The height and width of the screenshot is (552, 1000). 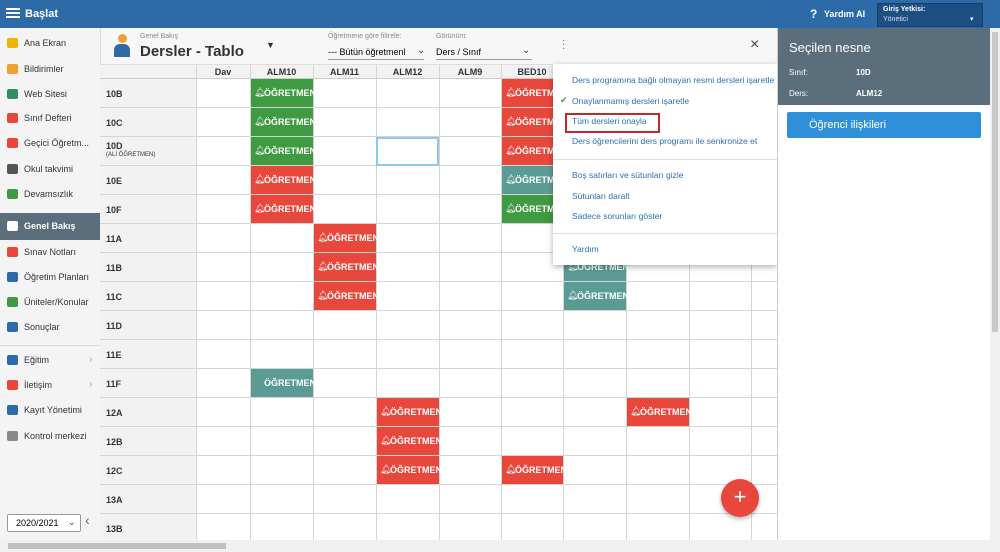 What do you see at coordinates (37, 360) in the screenshot?
I see `nav-item: Eğitim` at bounding box center [37, 360].